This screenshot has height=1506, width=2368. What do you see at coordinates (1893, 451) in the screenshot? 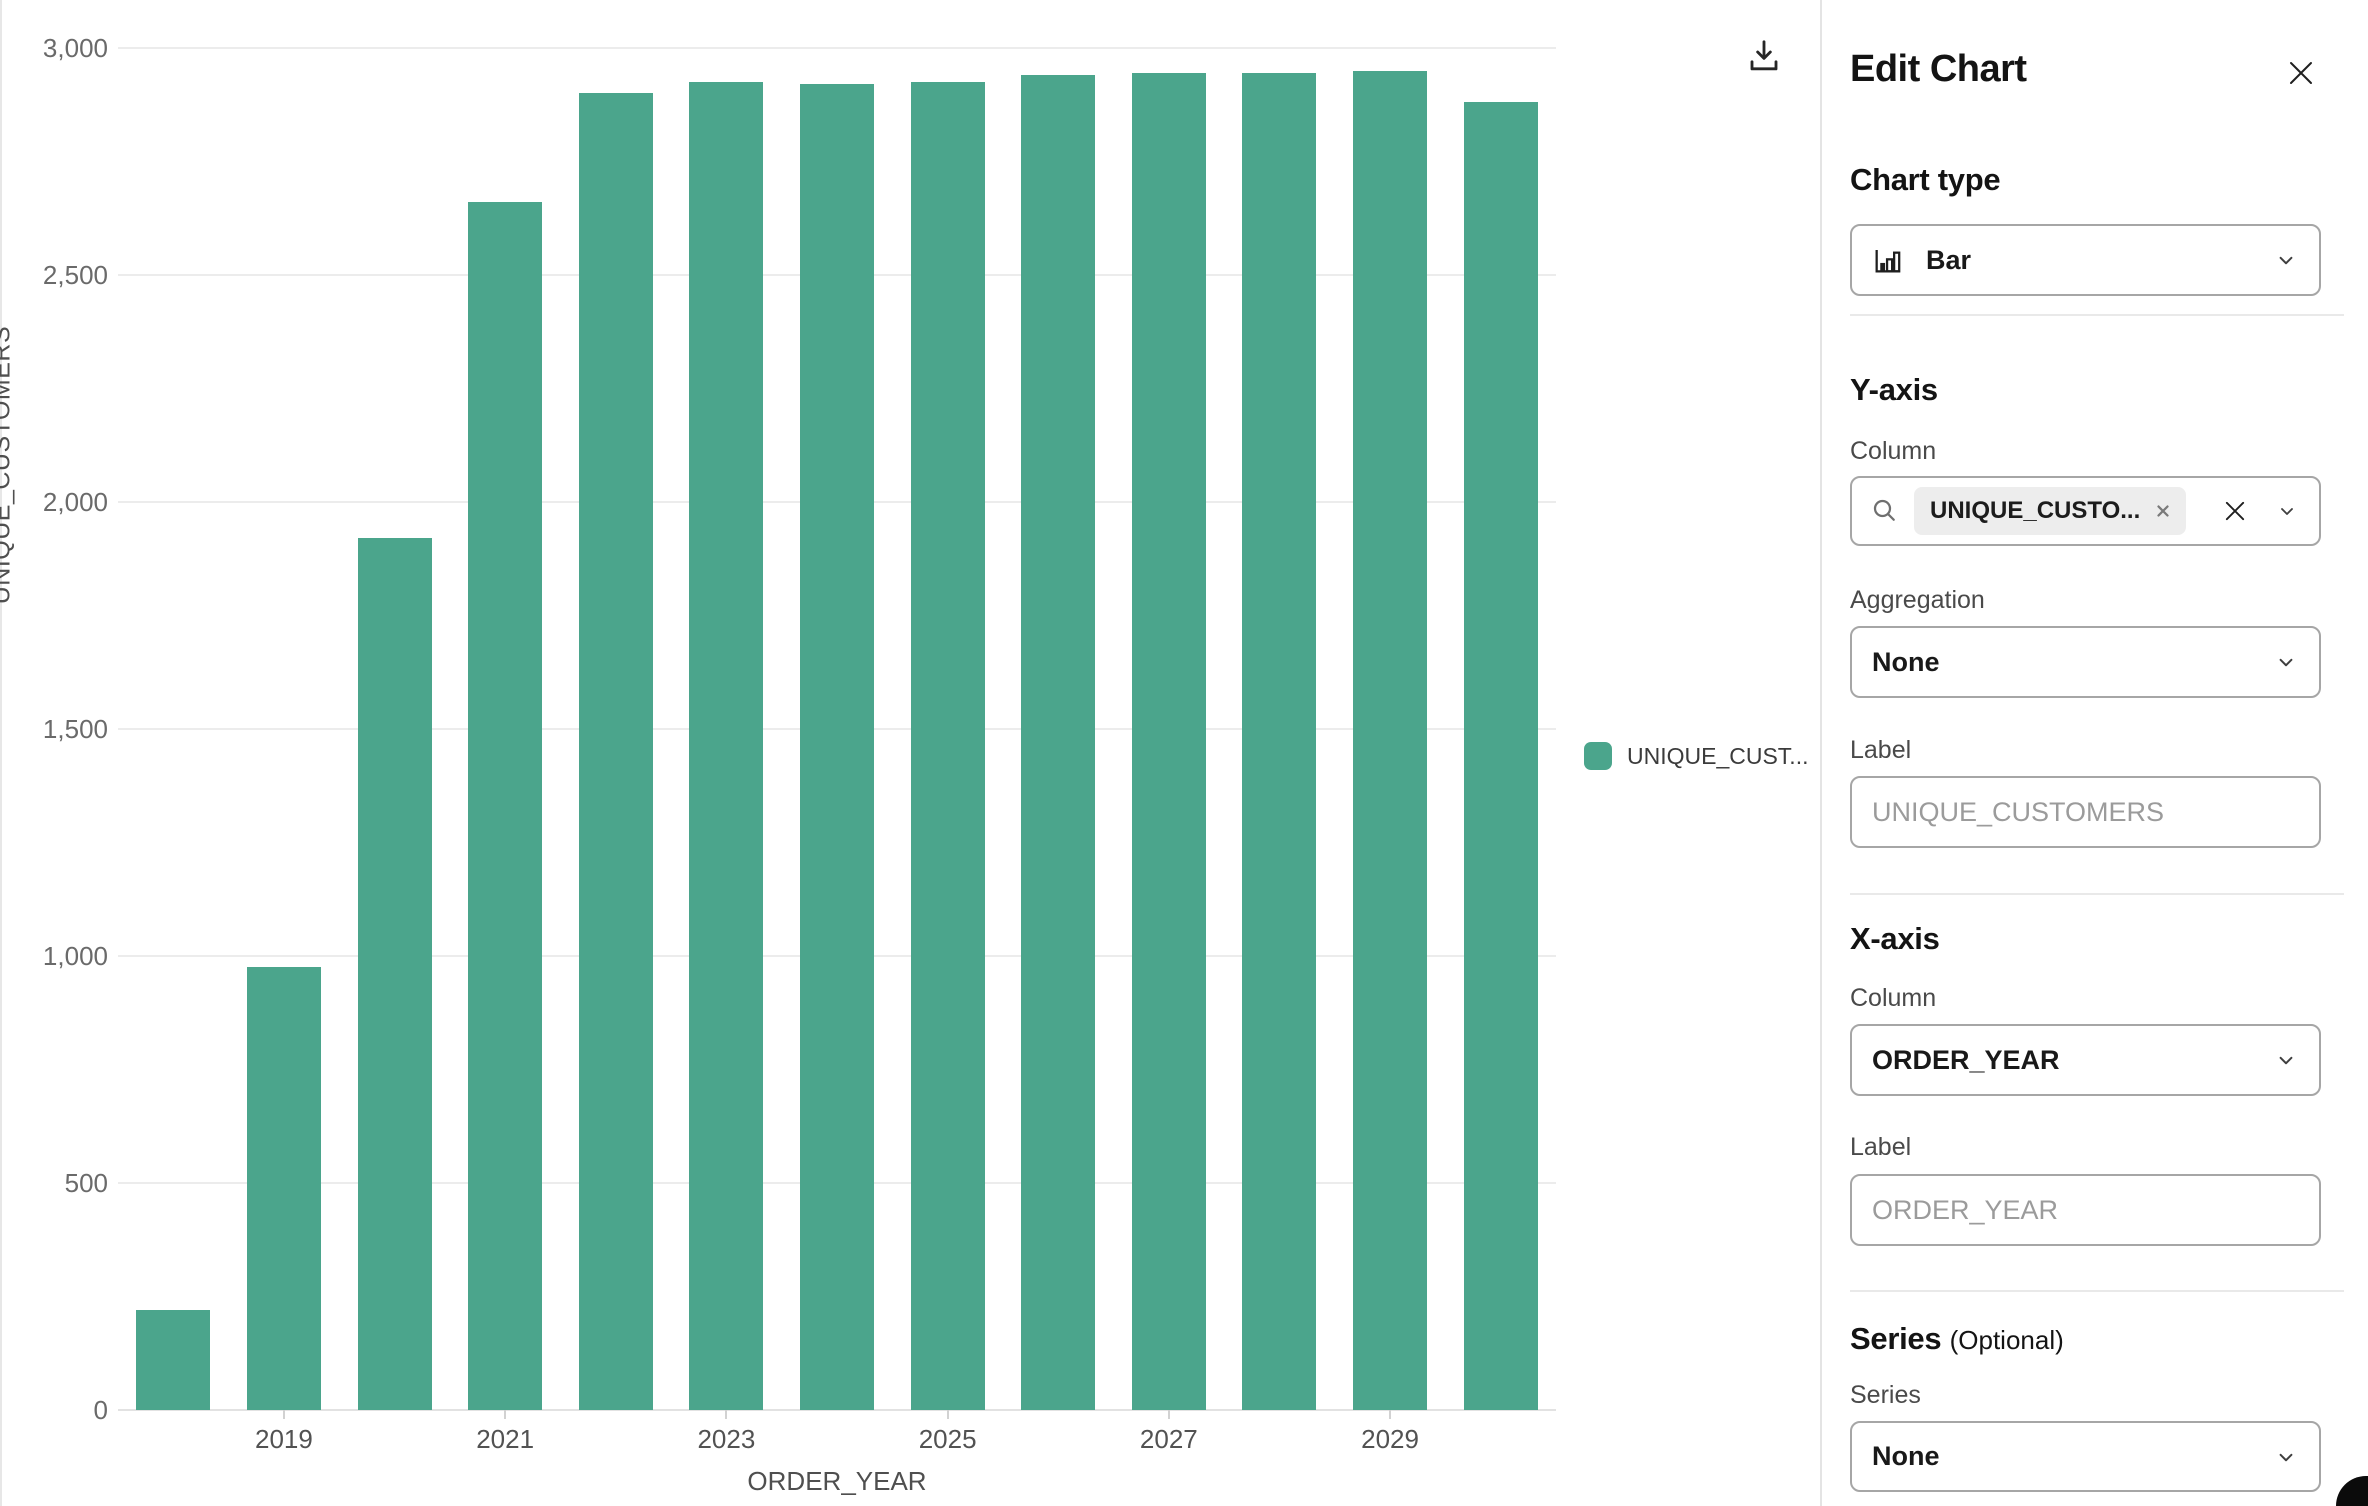
I see `y-column-label: Column` at bounding box center [1893, 451].